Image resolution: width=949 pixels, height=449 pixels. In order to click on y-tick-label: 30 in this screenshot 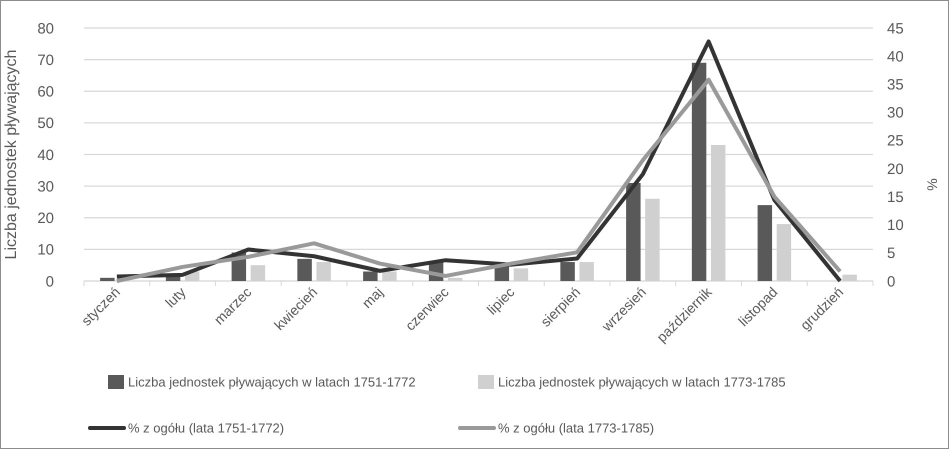, I will do `click(45, 187)`.